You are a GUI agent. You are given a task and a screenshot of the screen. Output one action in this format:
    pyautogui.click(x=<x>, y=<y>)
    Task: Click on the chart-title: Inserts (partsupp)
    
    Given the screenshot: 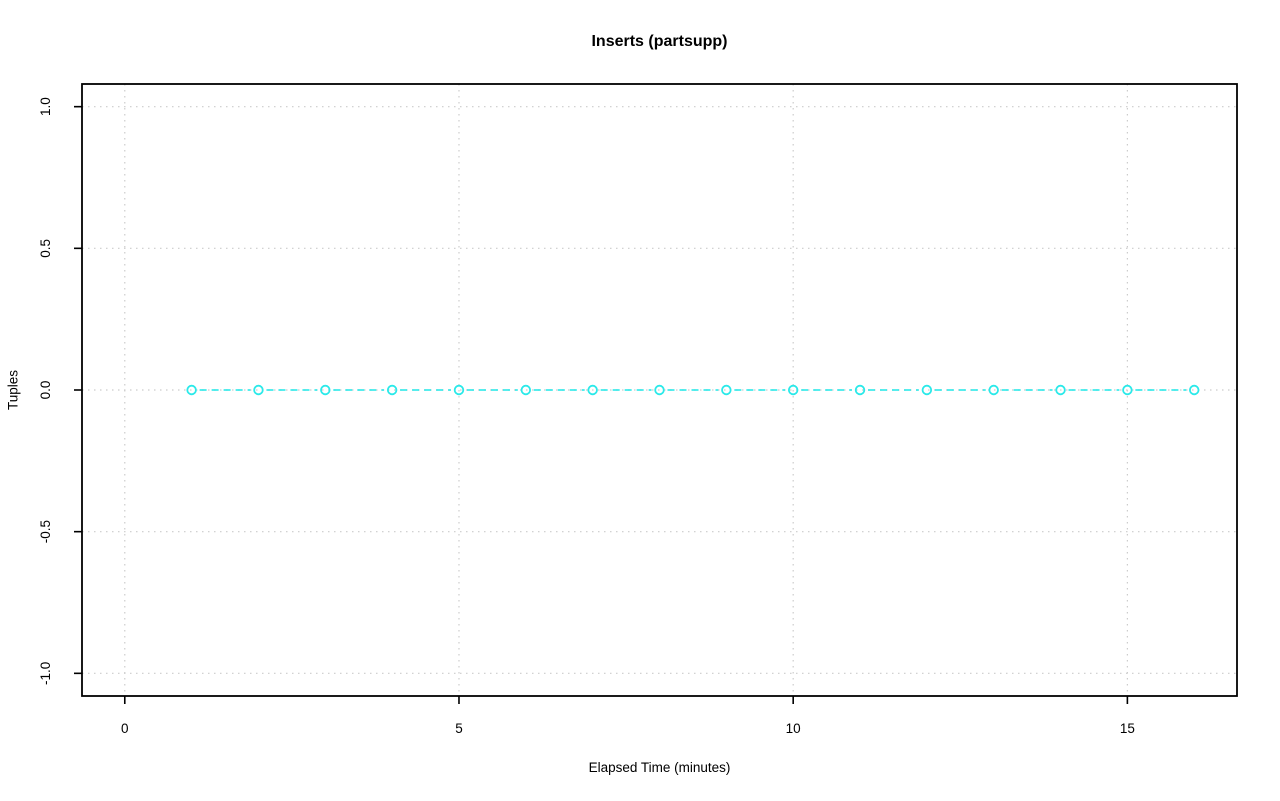 What is the action you would take?
    pyautogui.click(x=659, y=41)
    